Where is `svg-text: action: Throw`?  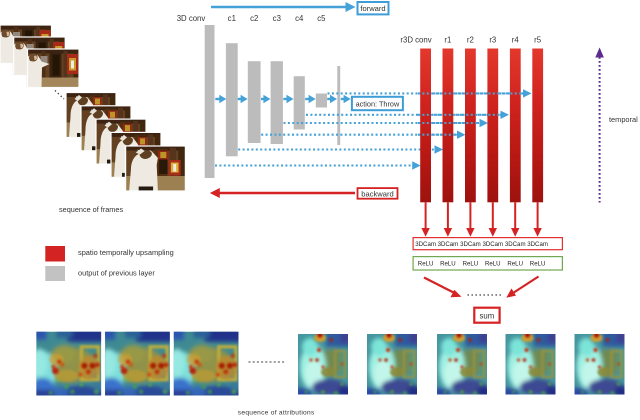
svg-text: action: Throw is located at coordinates (378, 103).